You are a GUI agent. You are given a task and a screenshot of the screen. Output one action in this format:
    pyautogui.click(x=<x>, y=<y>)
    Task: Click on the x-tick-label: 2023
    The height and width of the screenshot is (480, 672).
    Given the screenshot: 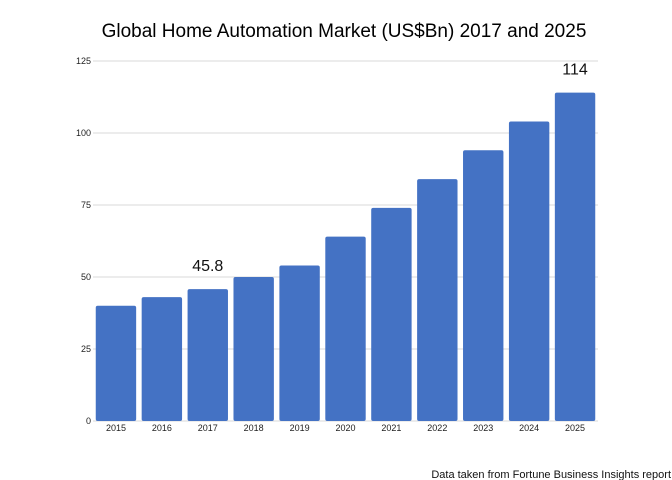 What is the action you would take?
    pyautogui.click(x=483, y=428)
    